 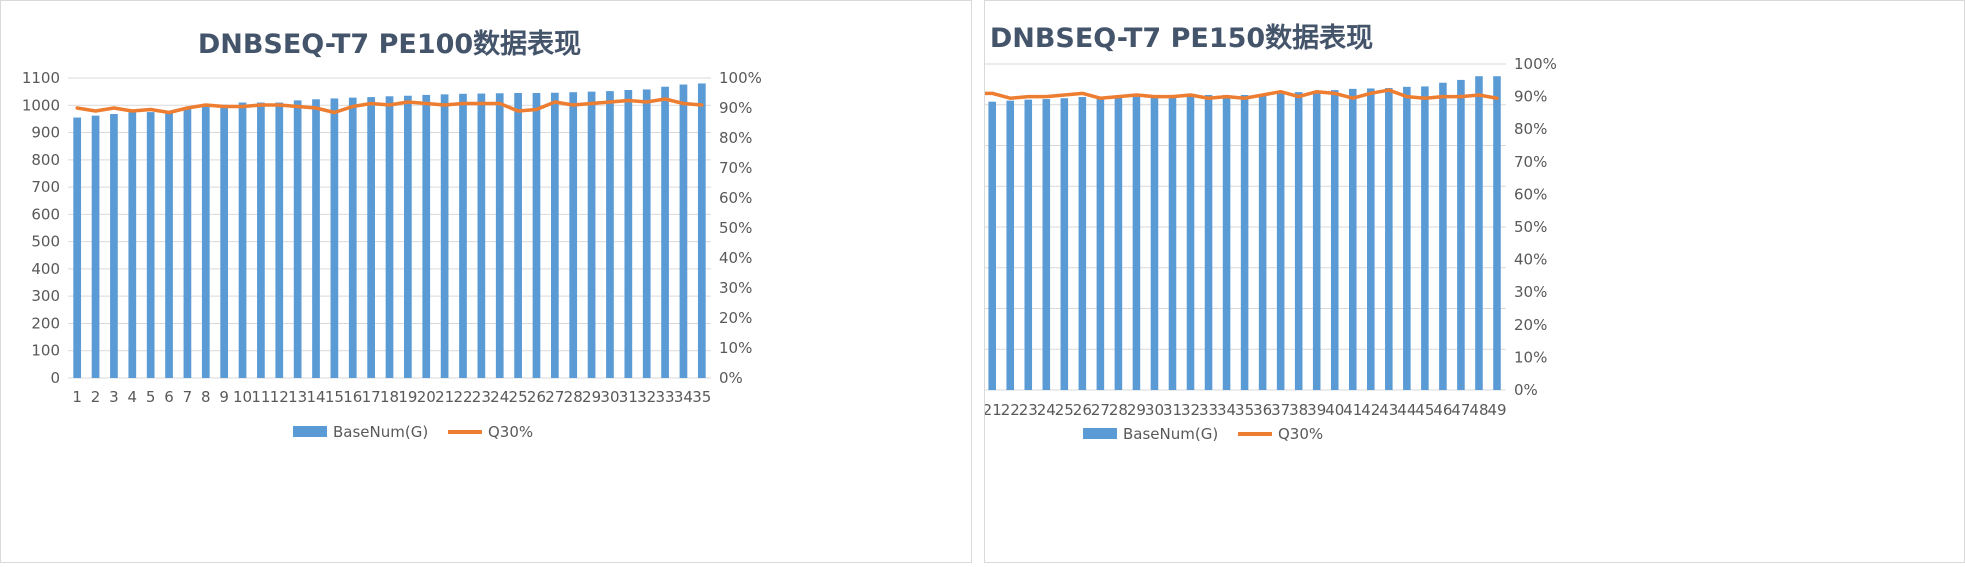 What do you see at coordinates (260, 397) in the screenshot?
I see `x-tick-label: 11` at bounding box center [260, 397].